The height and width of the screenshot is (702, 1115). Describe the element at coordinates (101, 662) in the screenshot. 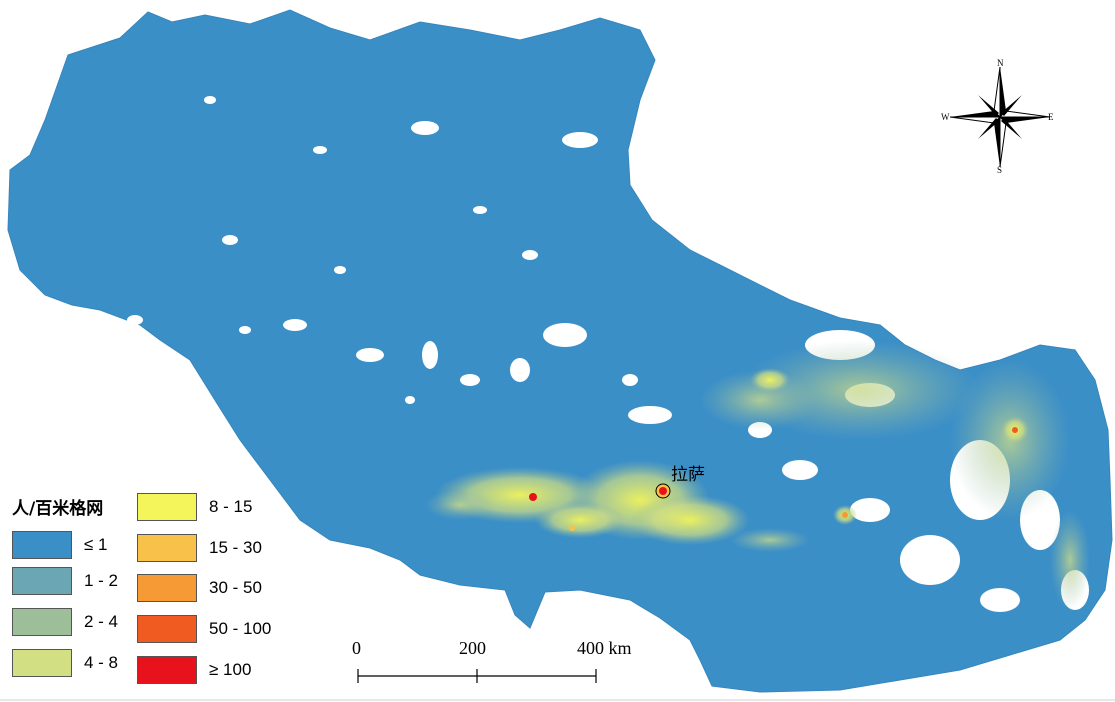

I see `legend-label: 4 - 8` at that location.